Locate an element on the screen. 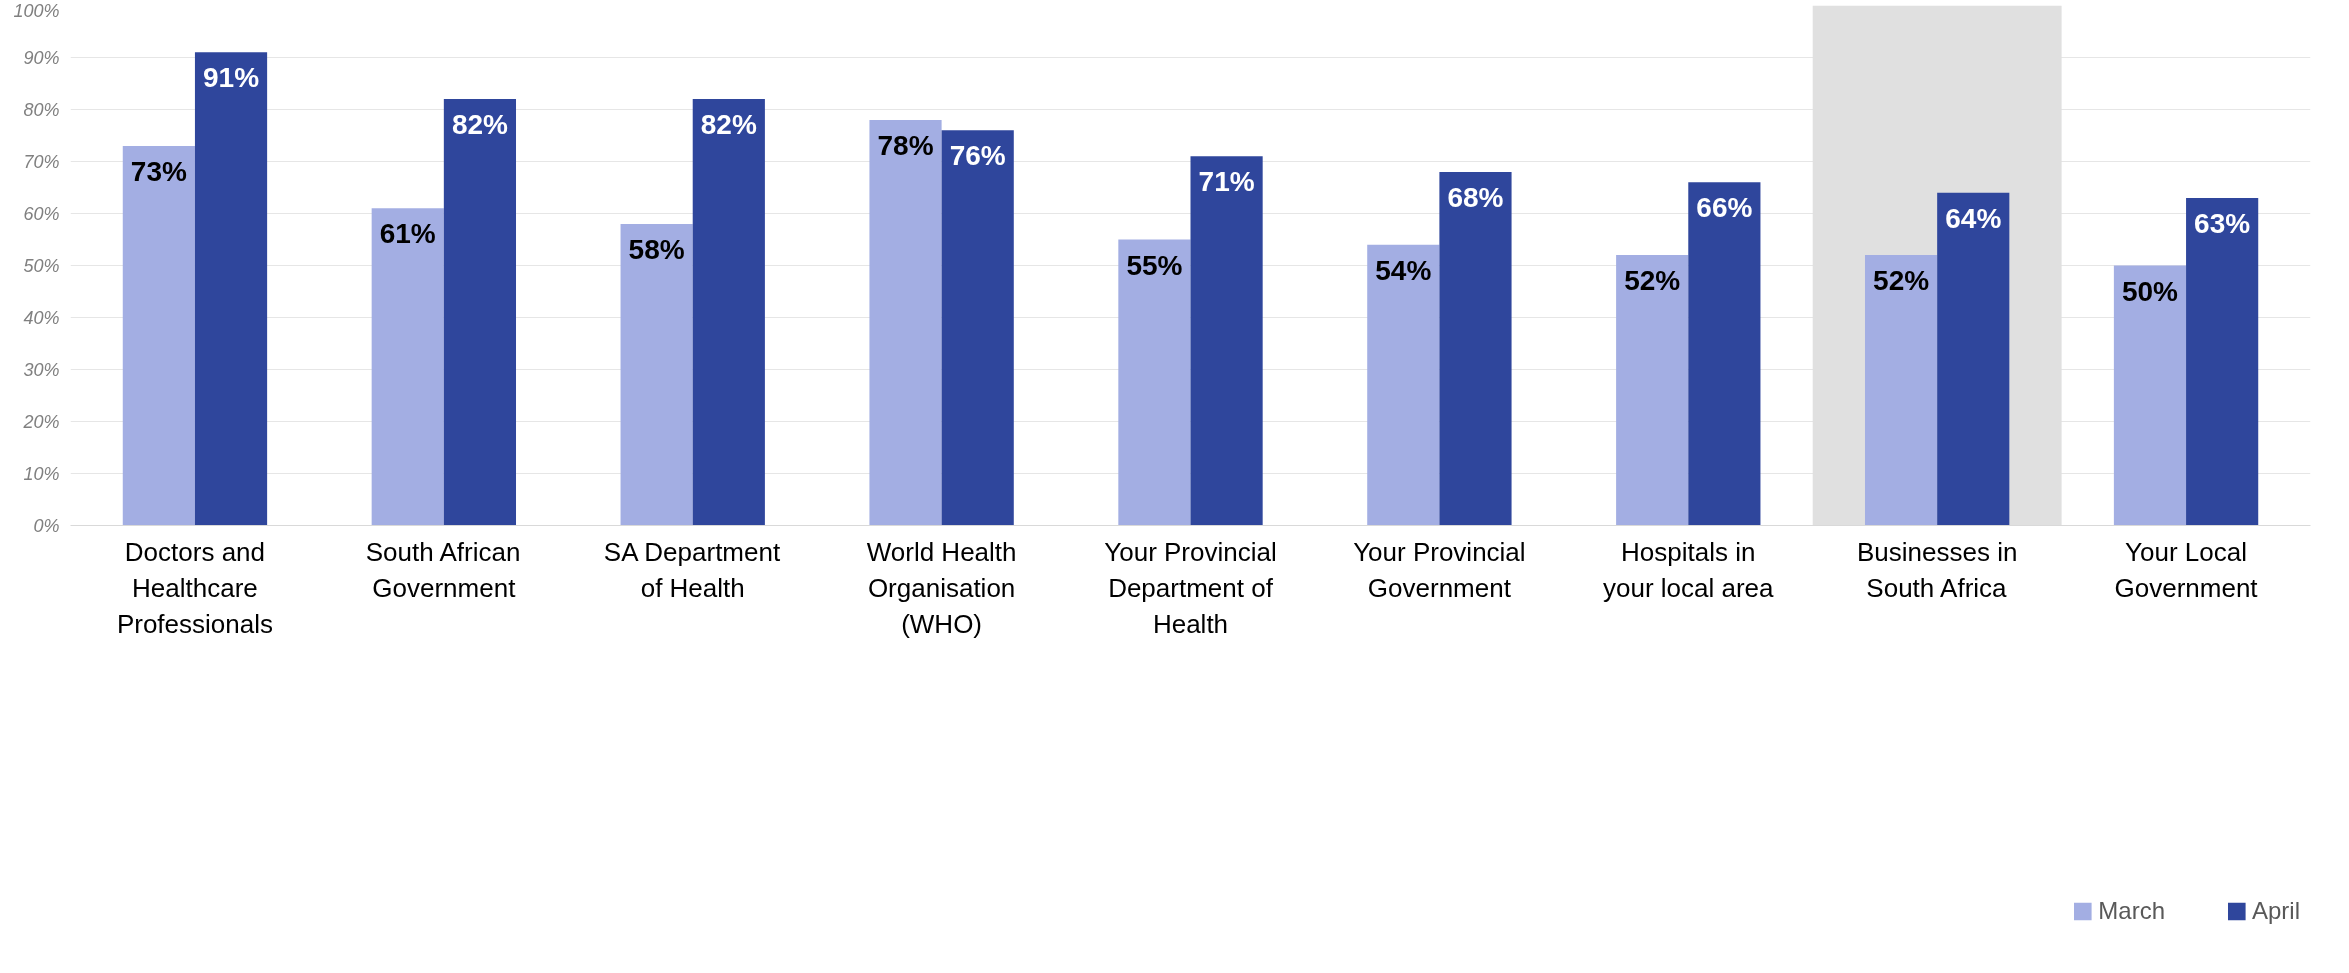 This screenshot has height=973, width=2349. x-tick-label: Doctors and Healthcare Professionals is located at coordinates (194, 587).